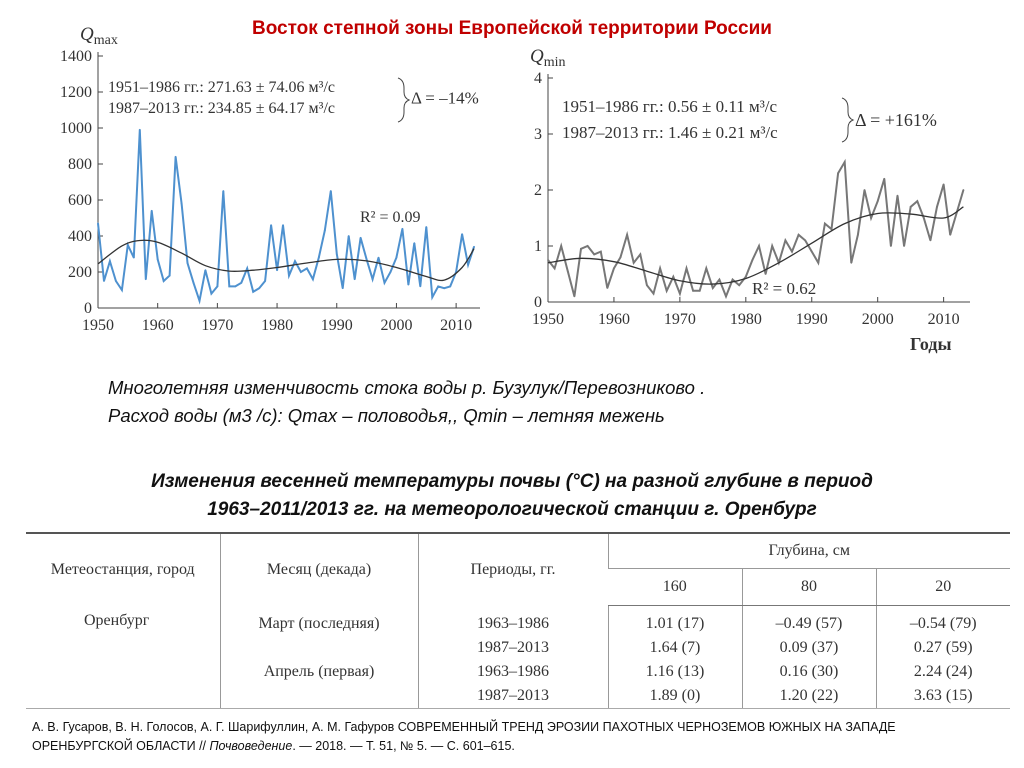  Describe the element at coordinates (318, 672) in the screenshot. I see `cell-month: Апрель (первая)` at that location.